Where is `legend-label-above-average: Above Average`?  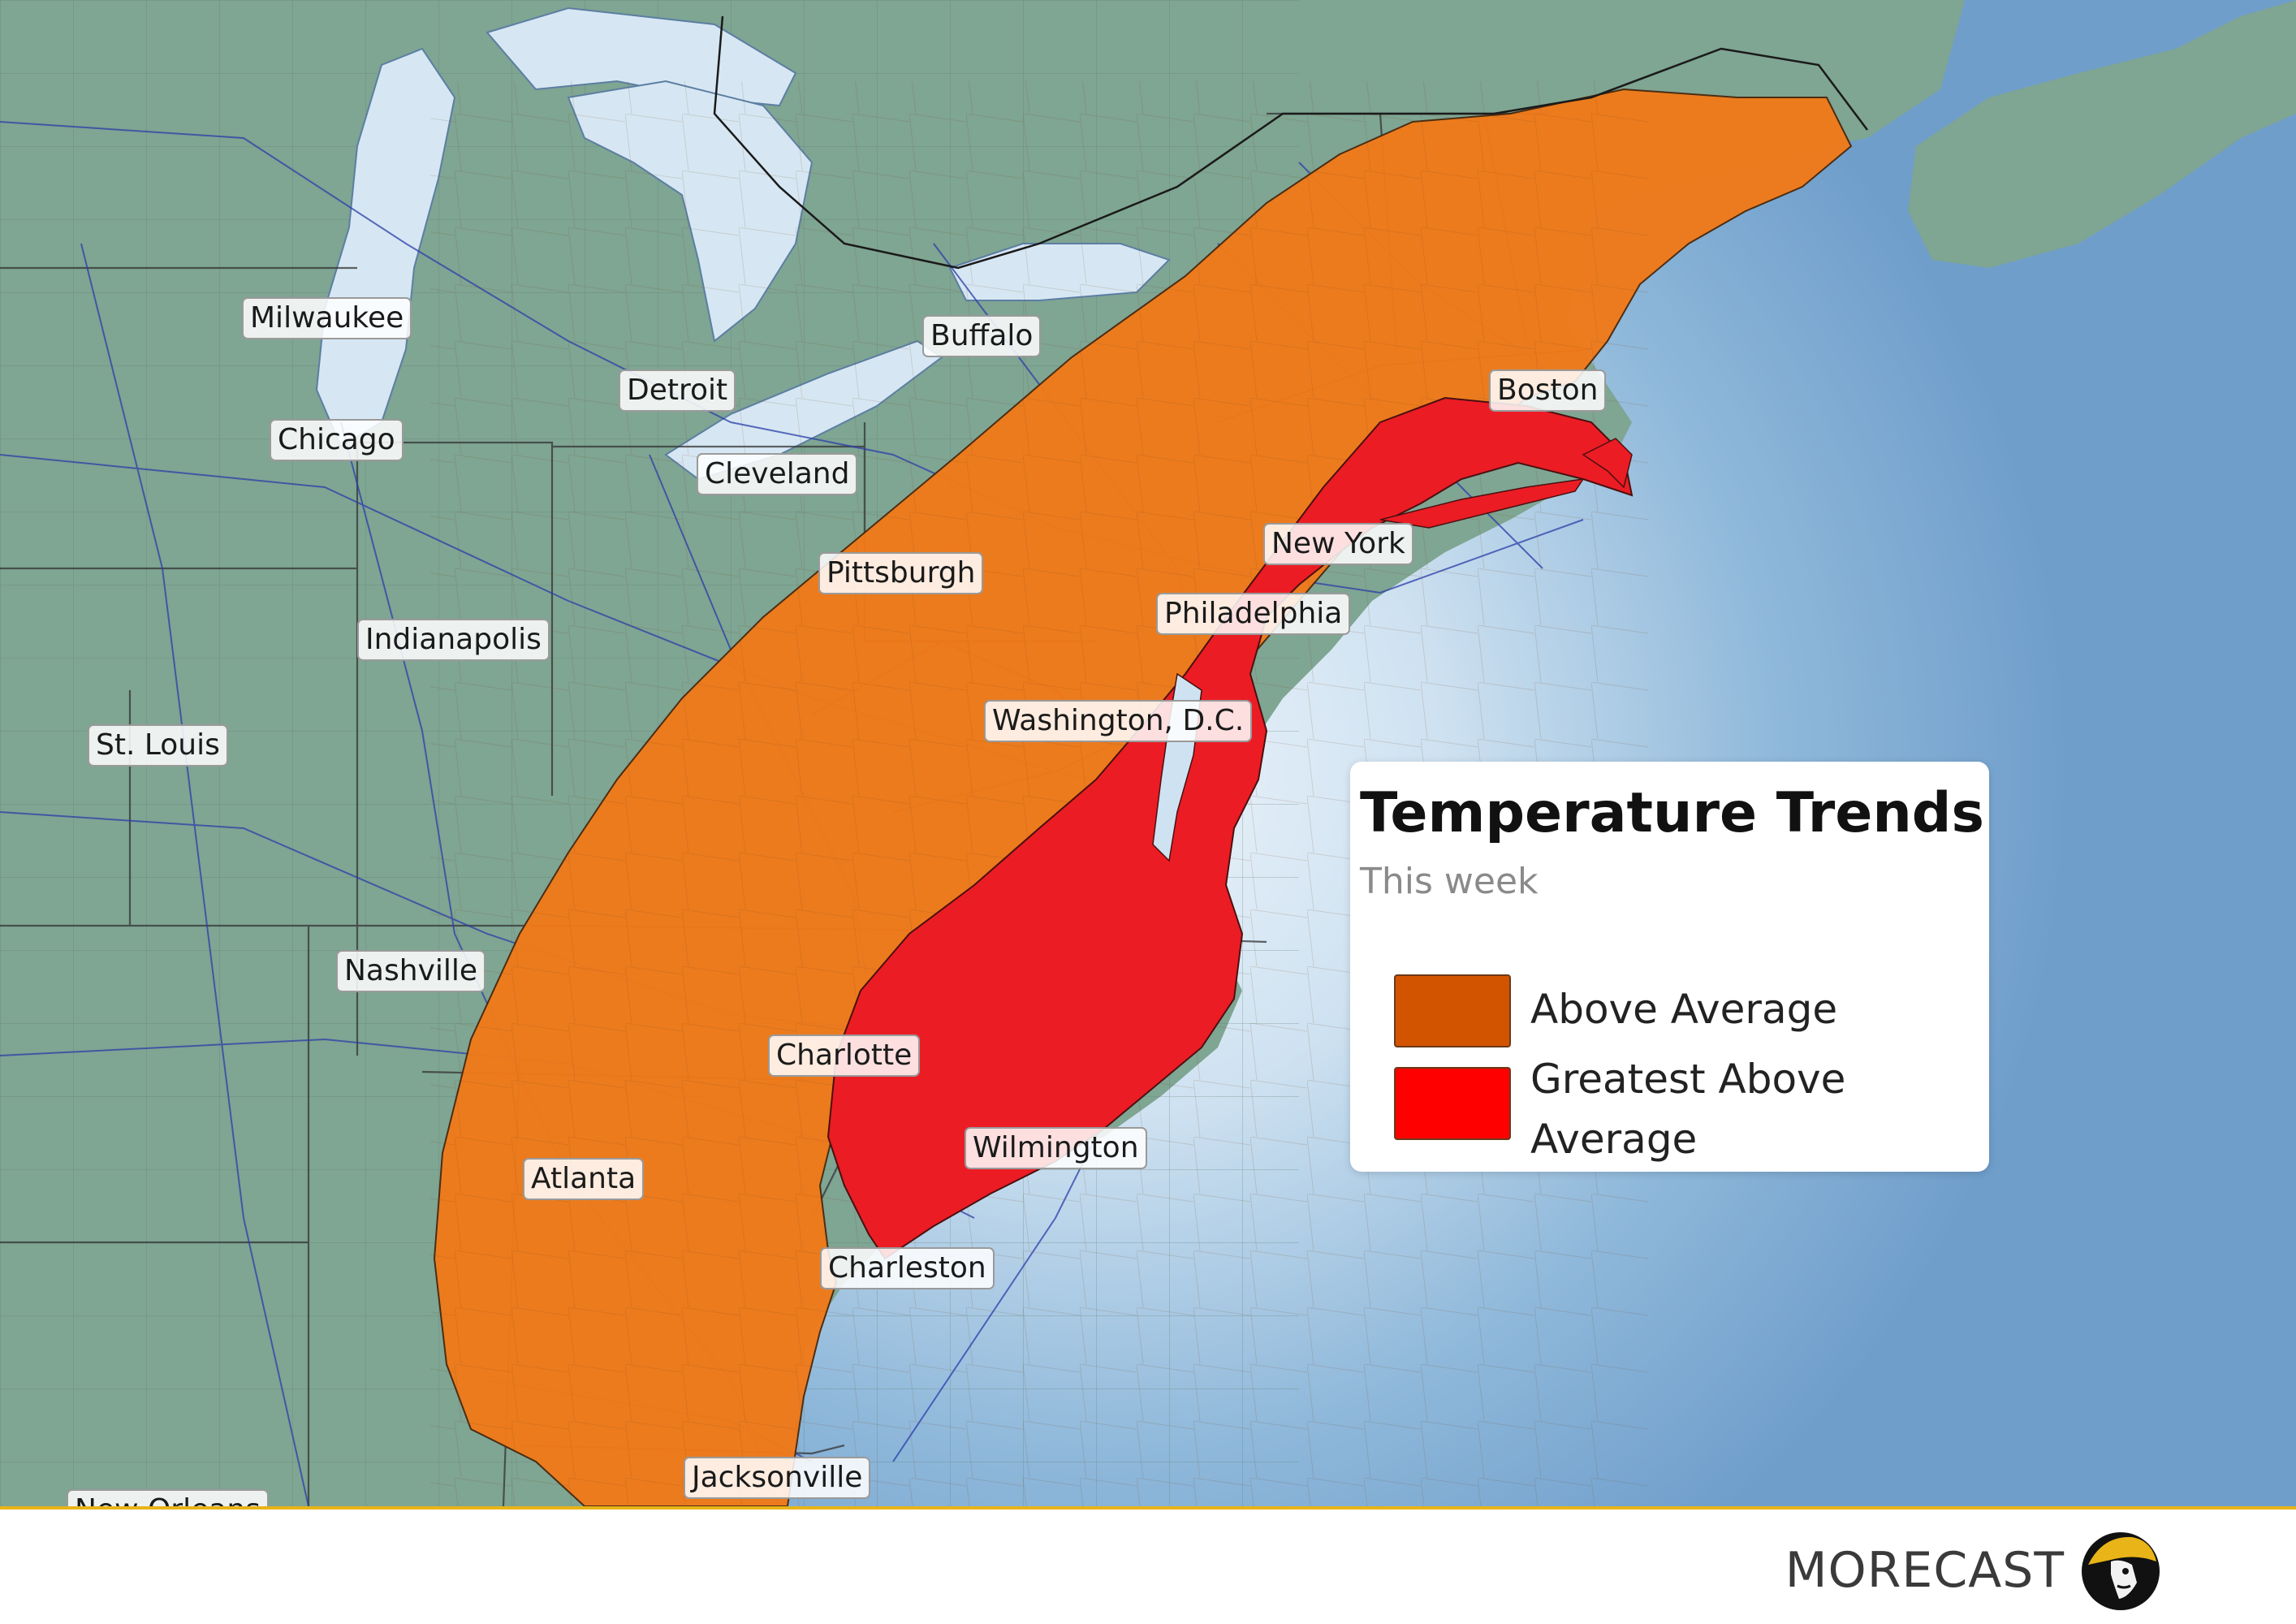
legend-label-above-average: Above Average is located at coordinates (1684, 1010).